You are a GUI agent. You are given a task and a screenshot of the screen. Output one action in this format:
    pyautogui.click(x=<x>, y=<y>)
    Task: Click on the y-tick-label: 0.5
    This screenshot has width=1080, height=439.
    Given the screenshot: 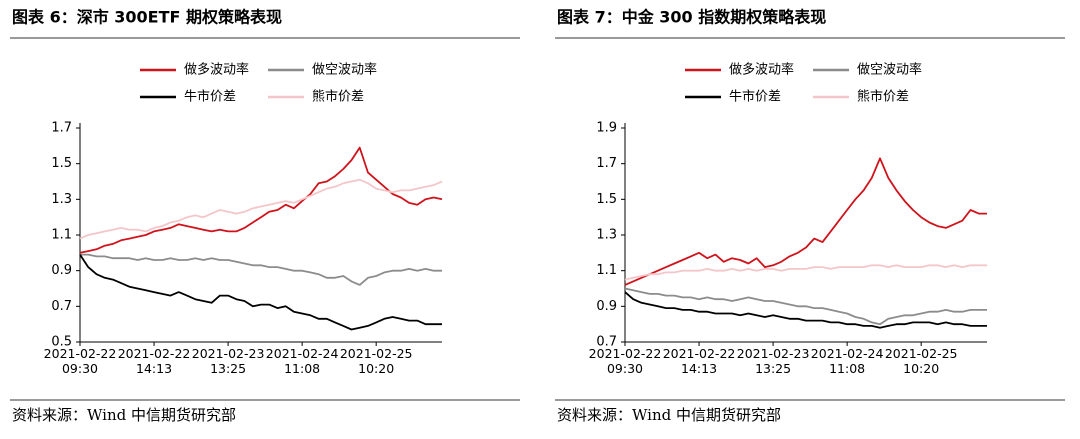 What is the action you would take?
    pyautogui.click(x=61, y=342)
    